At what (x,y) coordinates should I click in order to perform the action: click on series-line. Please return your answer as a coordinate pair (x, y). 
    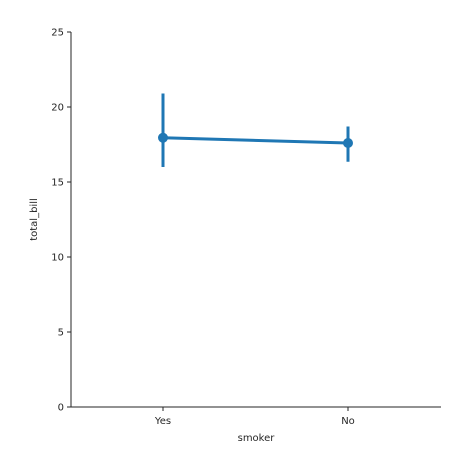
    Looking at the image, I should click on (255, 140).